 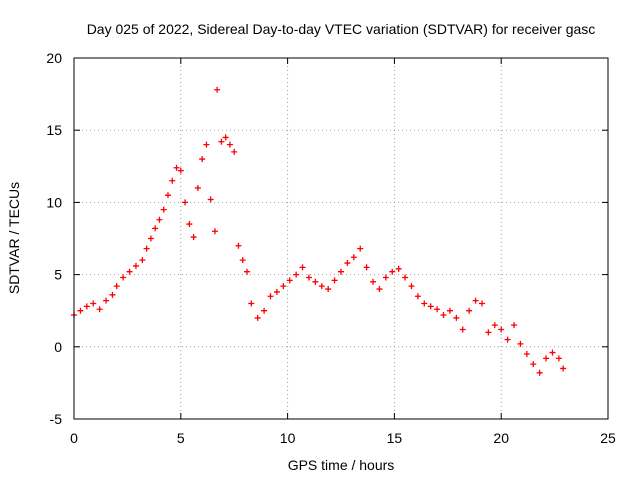 I want to click on y-tick-label: 15, so click(x=54, y=130).